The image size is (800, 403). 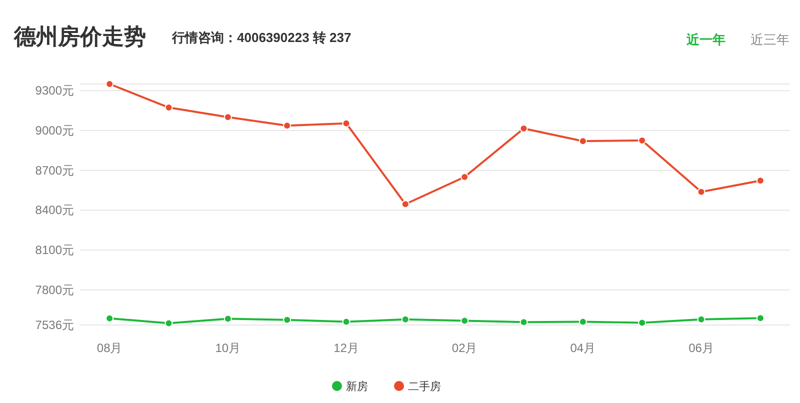 I want to click on legend-item: 二手房, so click(x=417, y=387).